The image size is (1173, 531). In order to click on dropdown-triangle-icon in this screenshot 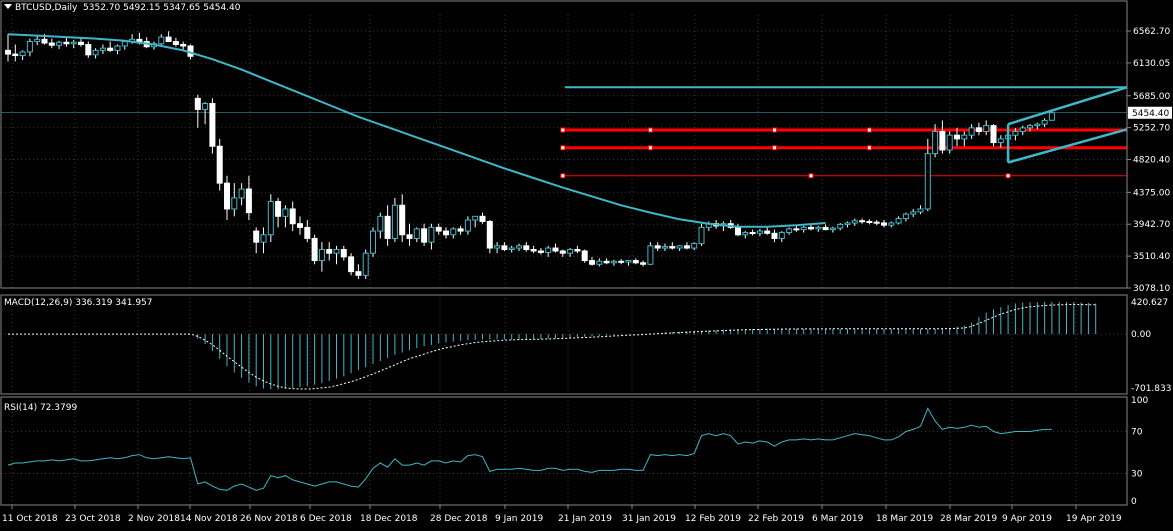, I will do `click(8, 6)`.